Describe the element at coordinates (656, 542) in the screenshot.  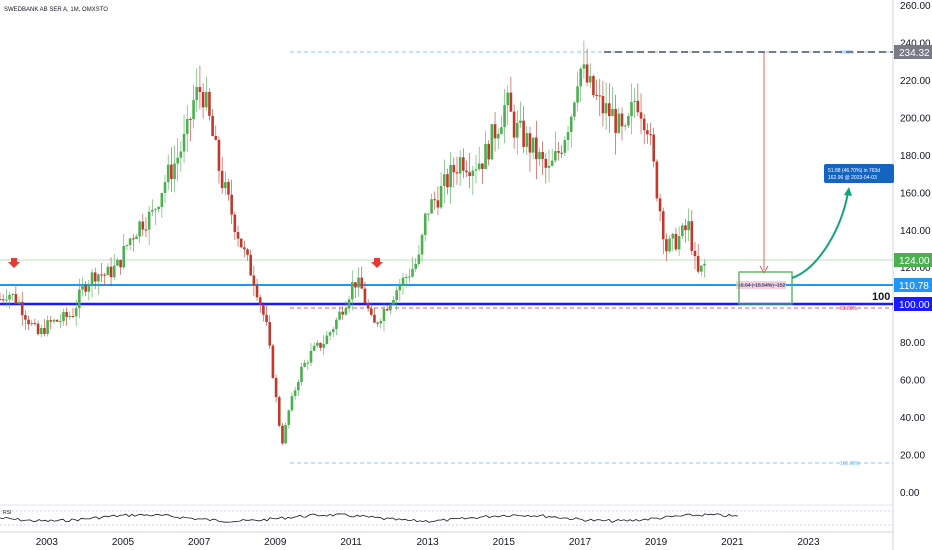
I see `x-tick-label: 2019` at that location.